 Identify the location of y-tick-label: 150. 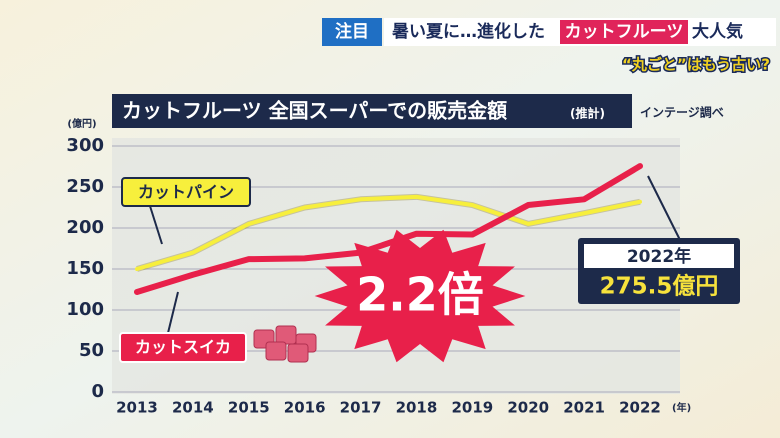
(85, 268).